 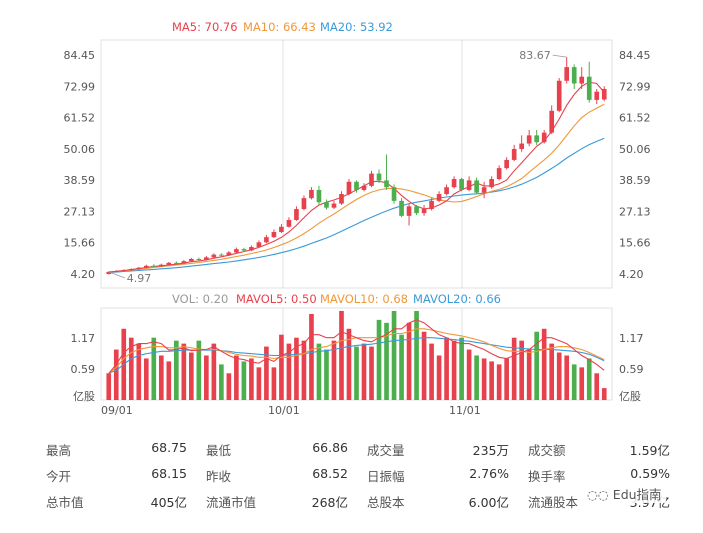 What do you see at coordinates (276, 299) in the screenshot?
I see `volume-legend-item: MAVOL5: 0.50` at bounding box center [276, 299].